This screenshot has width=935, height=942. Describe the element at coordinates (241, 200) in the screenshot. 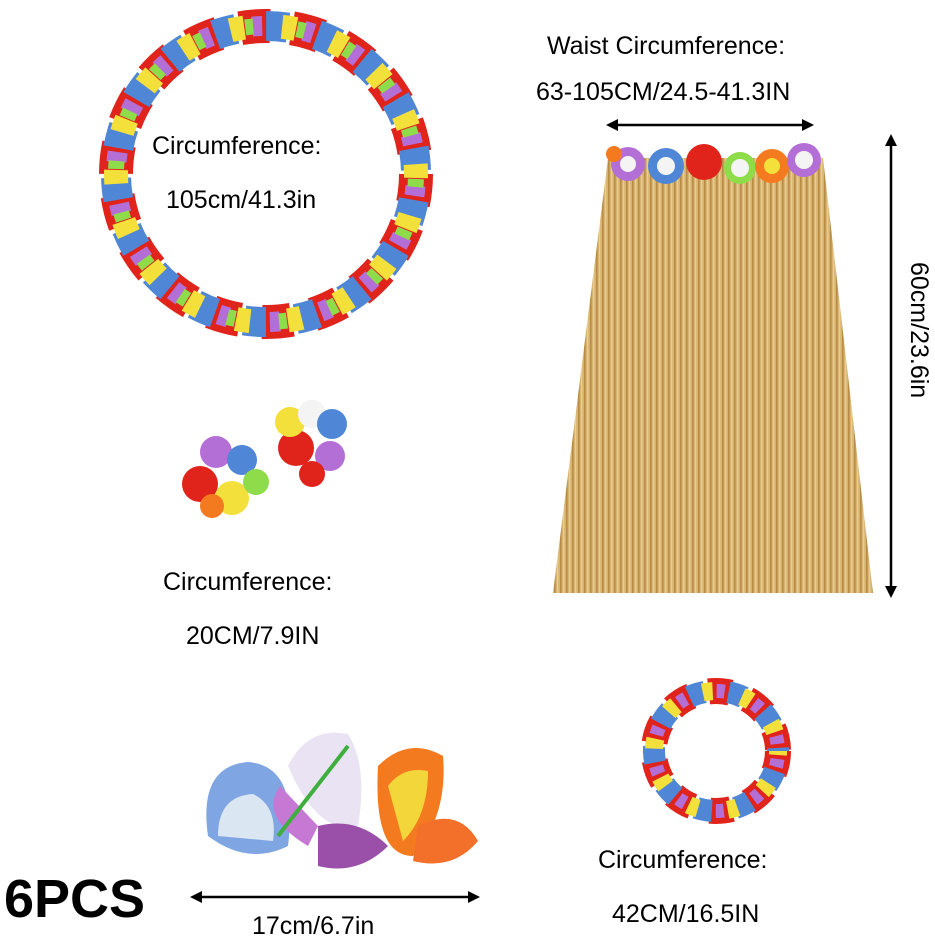

I see `necklace-circumference-value: 105cm/41.3in` at that location.